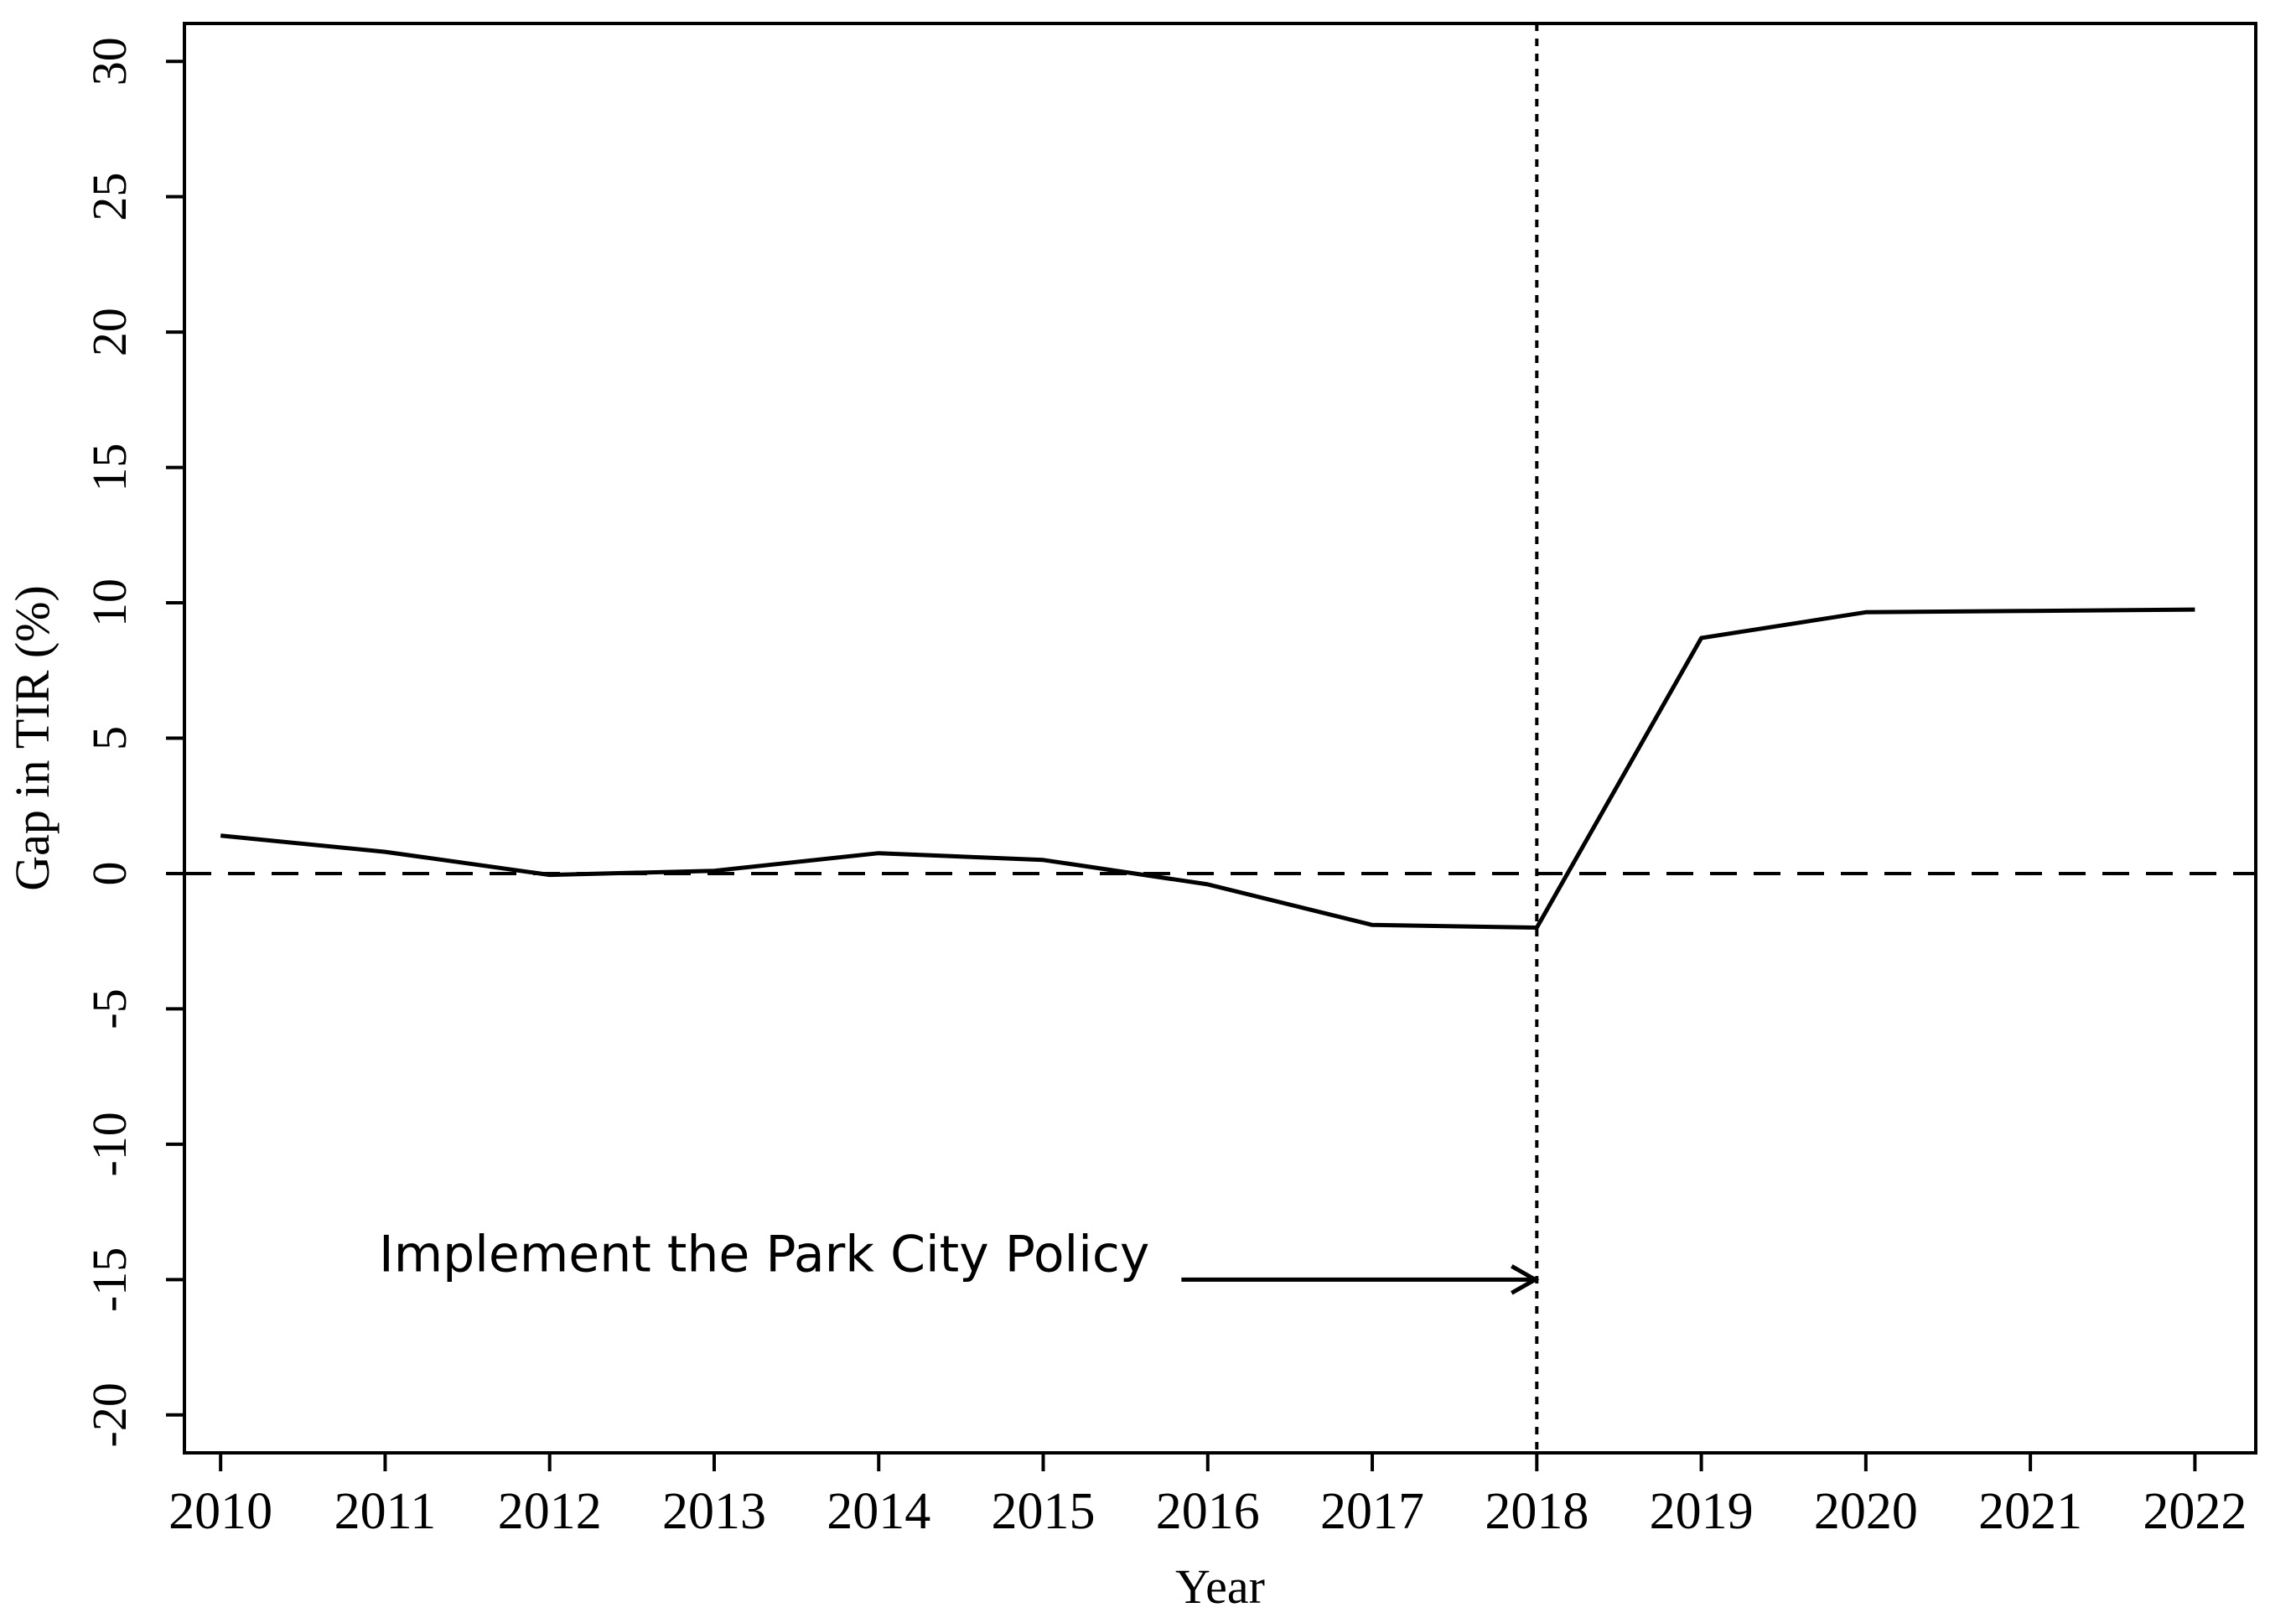 This screenshot has height=1618, width=2296. I want to click on y-tick-label: 15, so click(109, 467).